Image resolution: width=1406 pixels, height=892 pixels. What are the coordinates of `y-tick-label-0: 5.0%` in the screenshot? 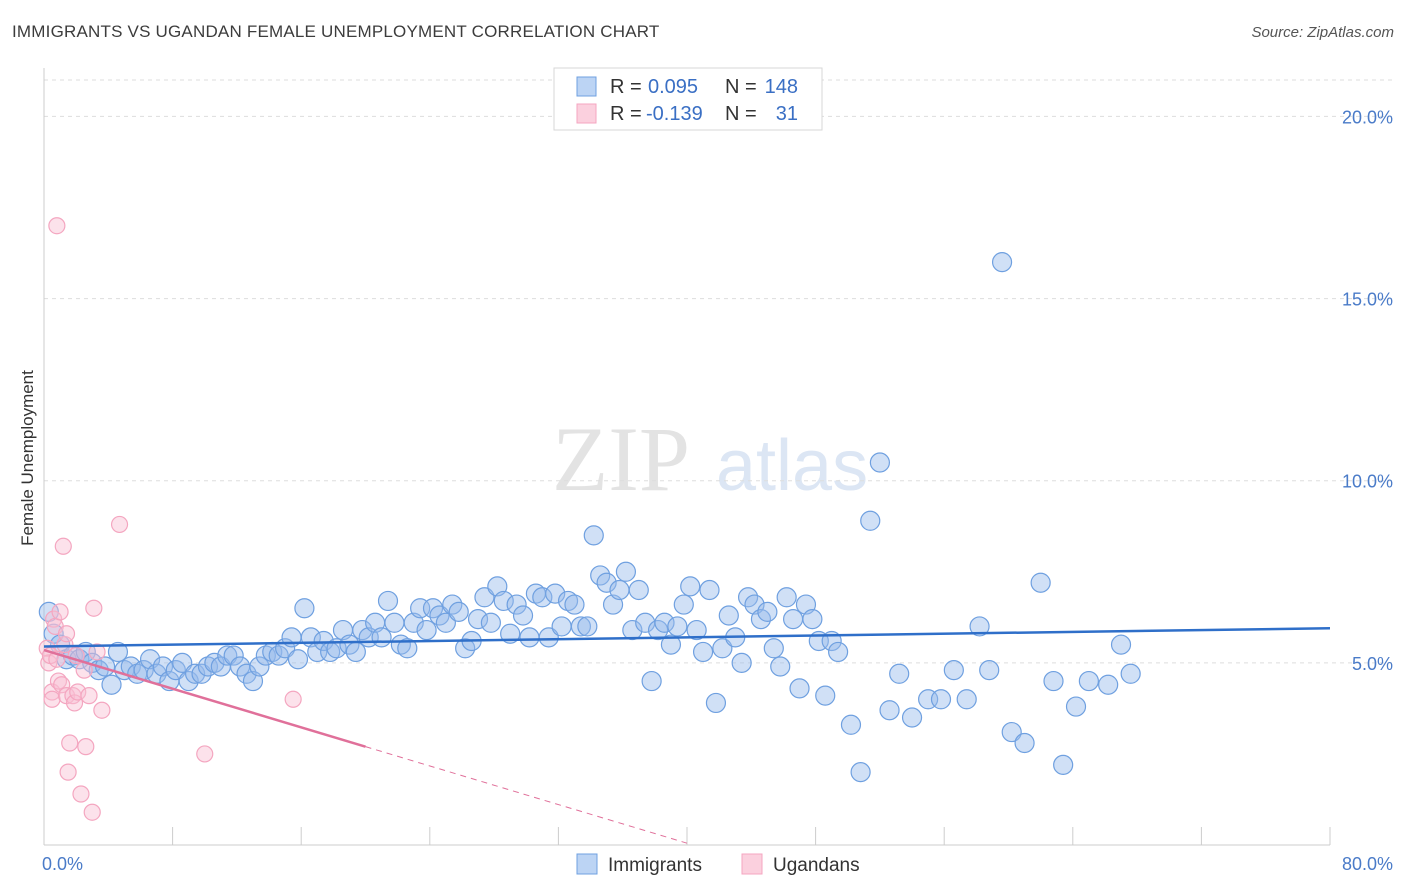 It's located at (1372, 664).